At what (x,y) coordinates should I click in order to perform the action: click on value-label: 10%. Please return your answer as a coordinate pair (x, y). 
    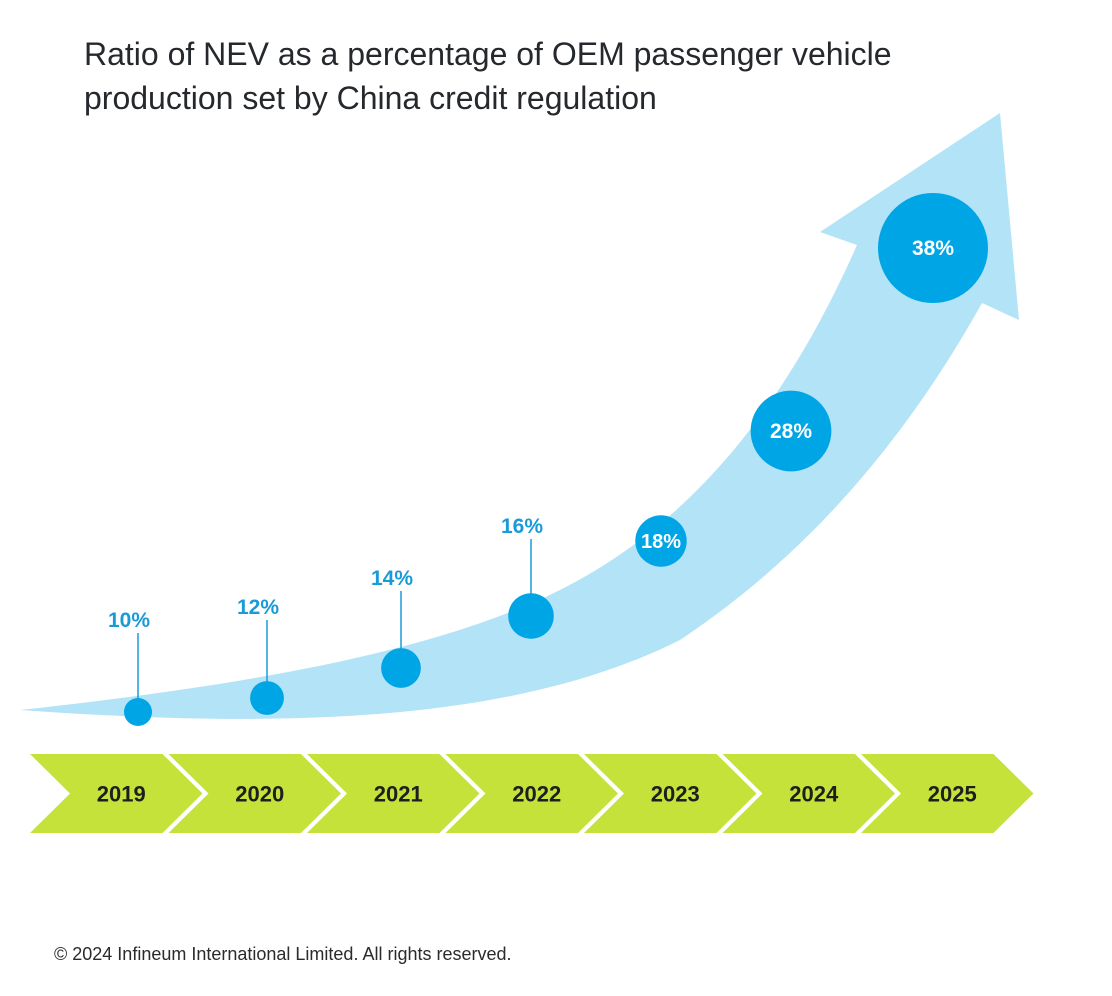
    Looking at the image, I should click on (129, 620).